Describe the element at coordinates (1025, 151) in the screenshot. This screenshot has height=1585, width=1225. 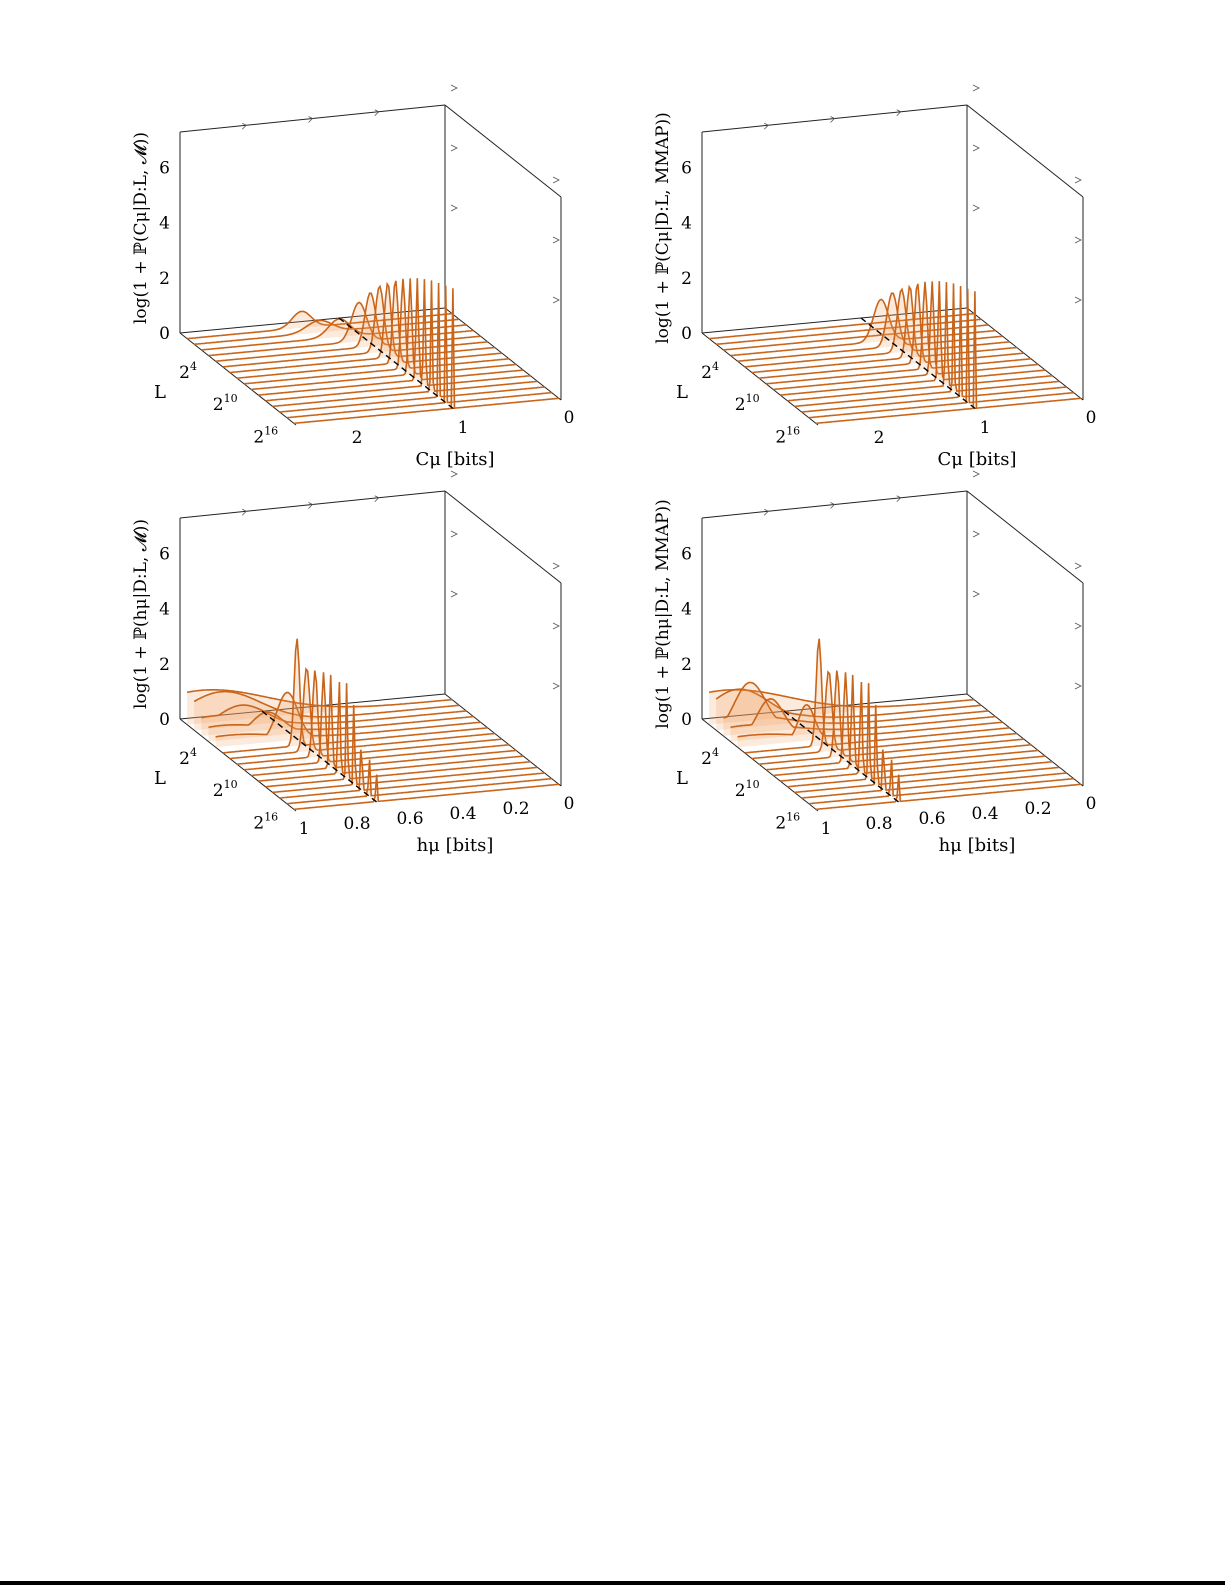
I see `side-top-edge` at that location.